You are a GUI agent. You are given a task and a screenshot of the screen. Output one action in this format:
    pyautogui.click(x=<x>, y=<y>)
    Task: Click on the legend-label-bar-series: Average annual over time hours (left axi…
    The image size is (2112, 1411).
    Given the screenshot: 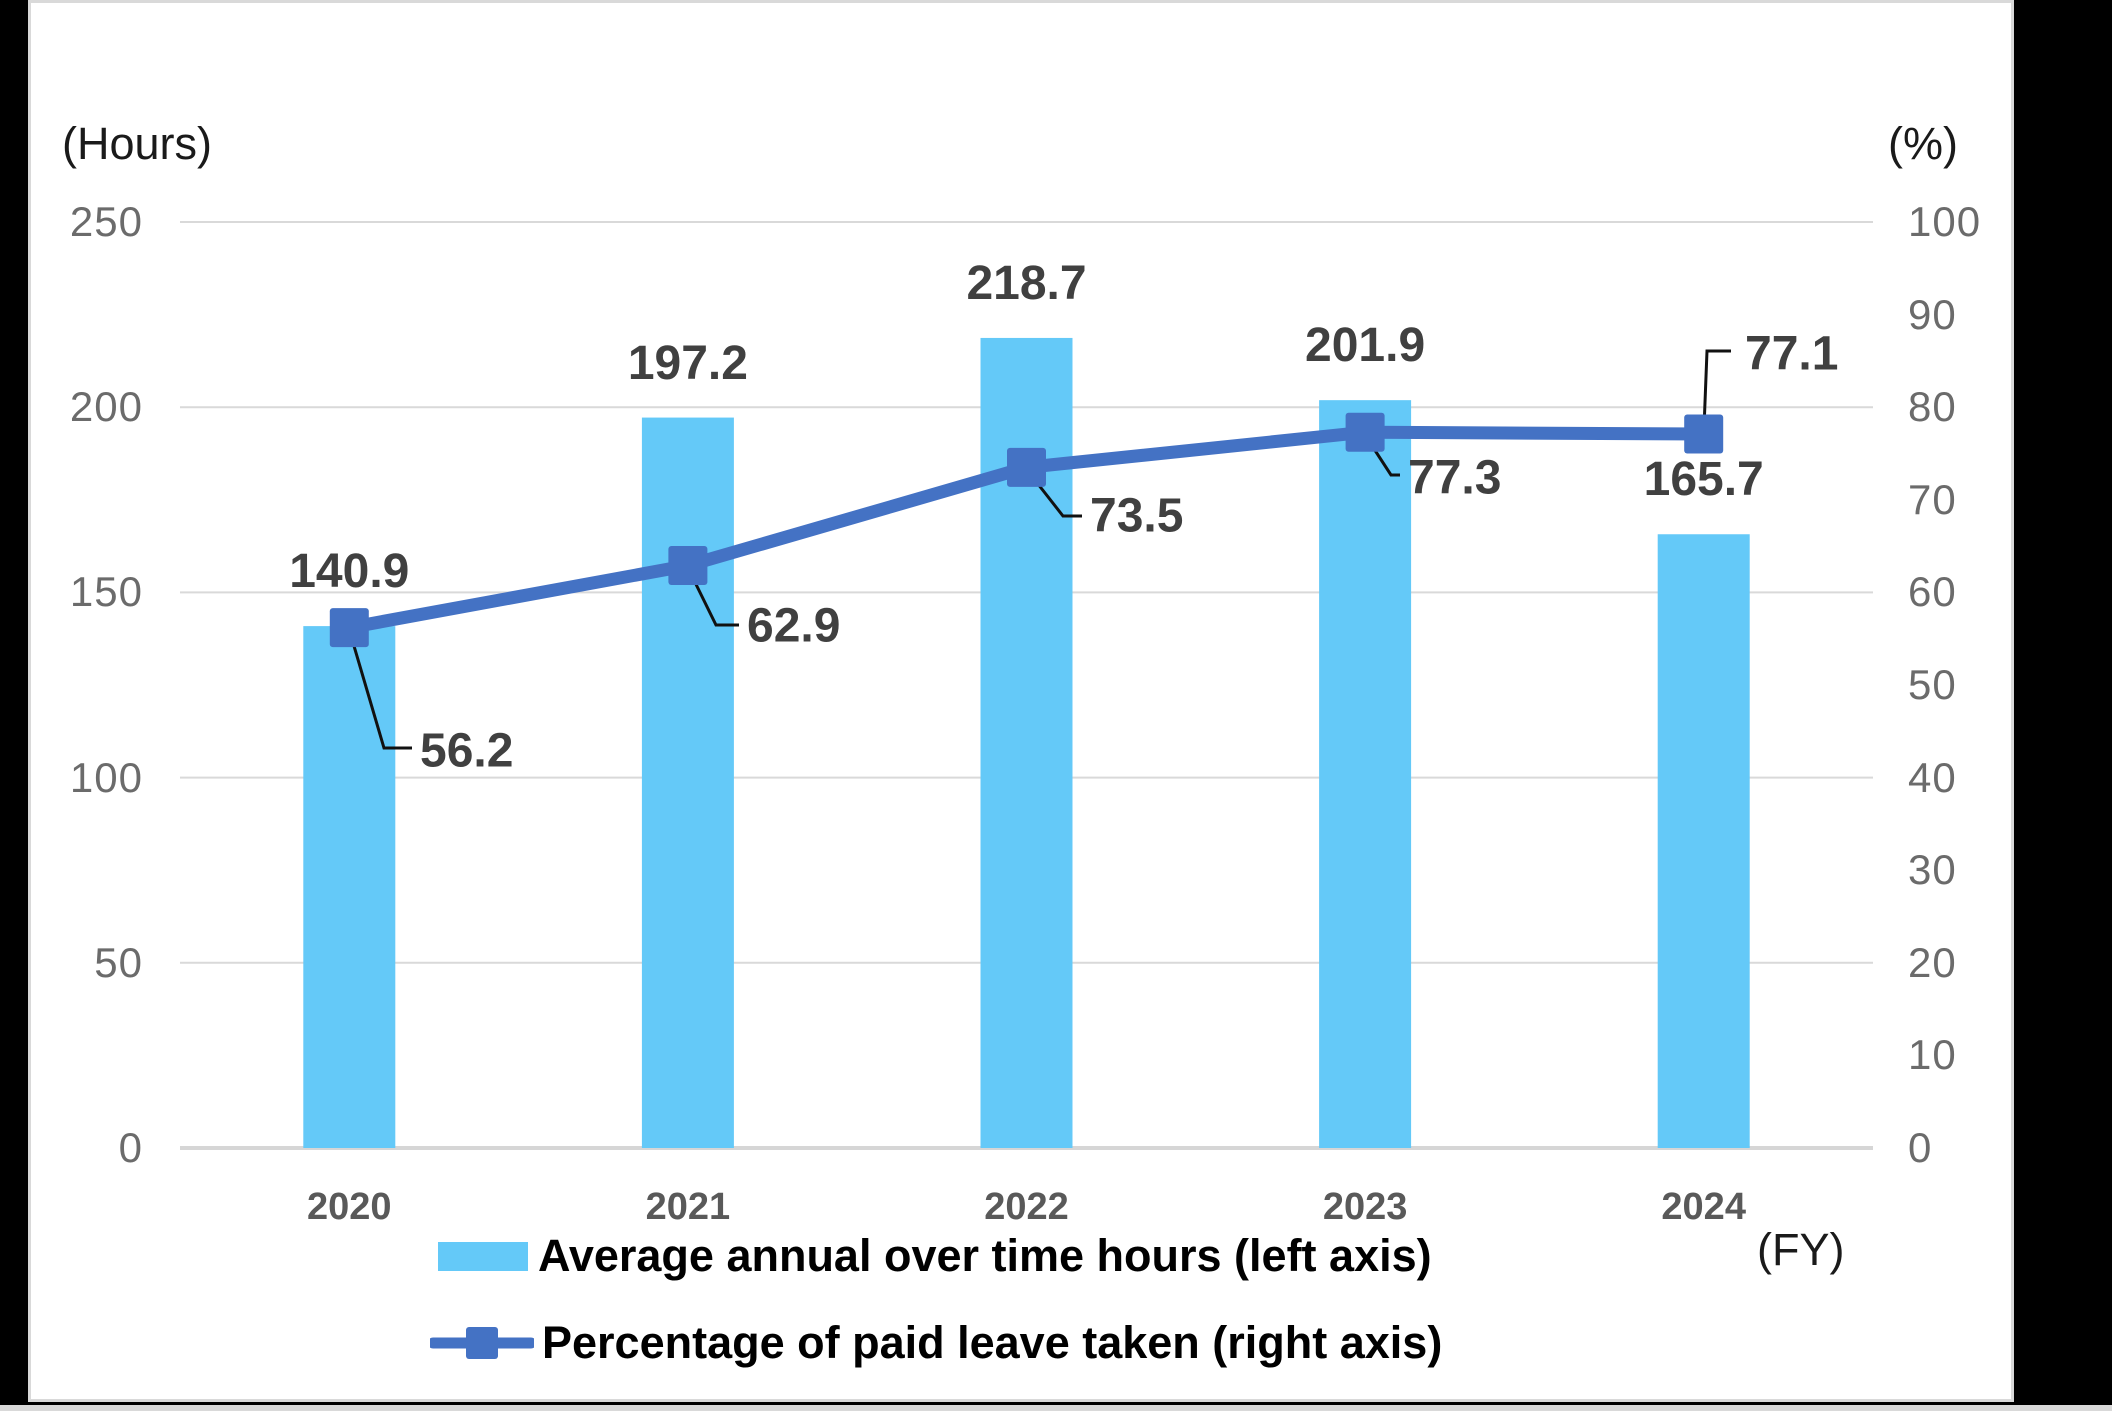 What is the action you would take?
    pyautogui.click(x=985, y=1255)
    